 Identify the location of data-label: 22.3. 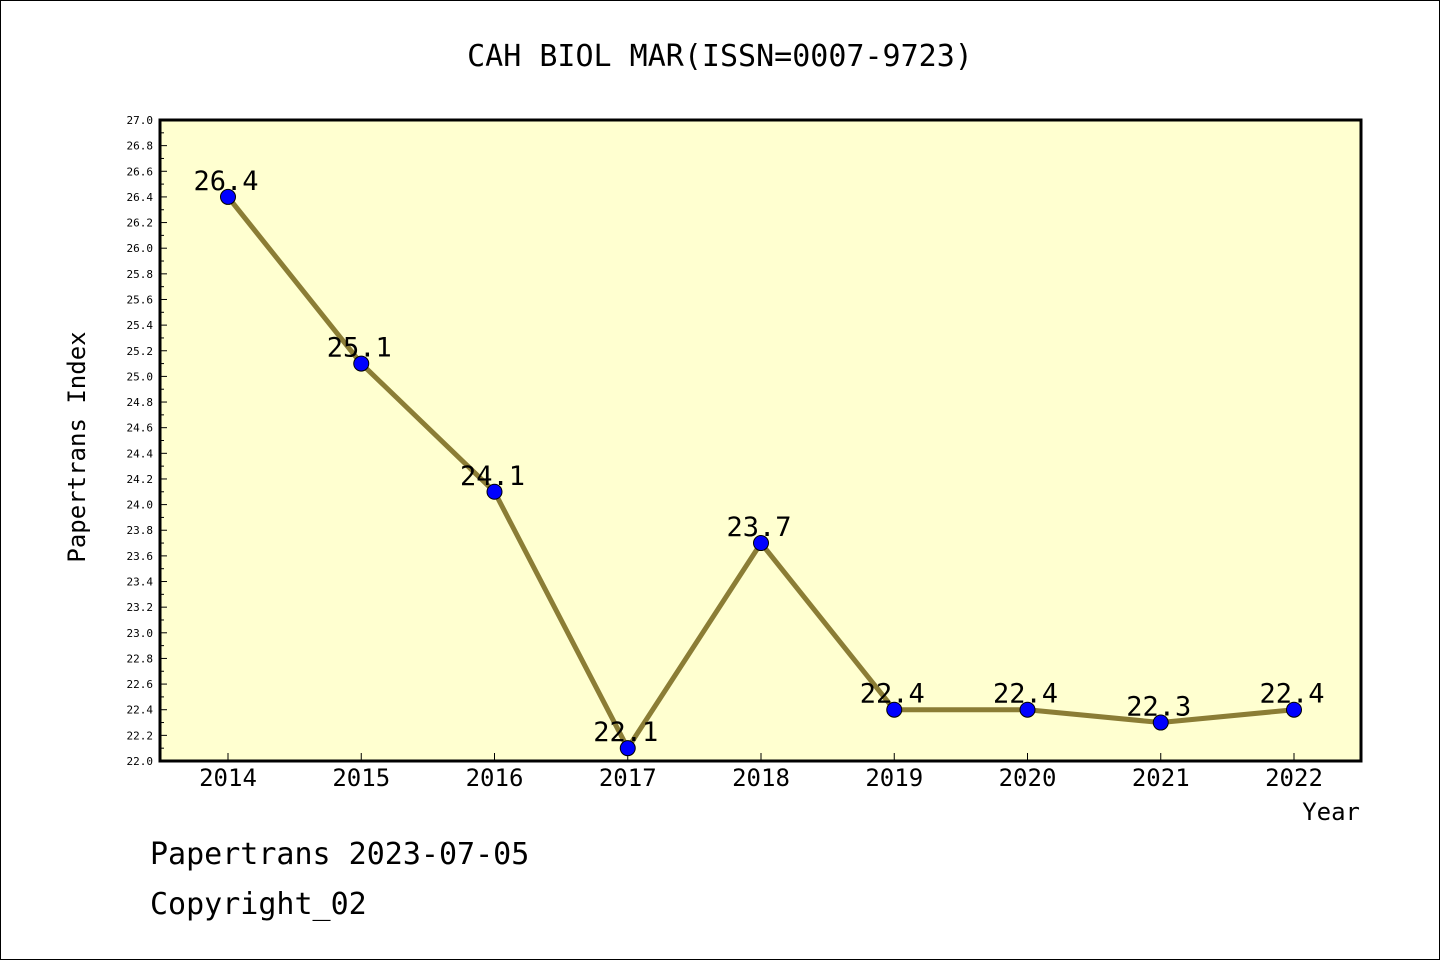
(1158, 707).